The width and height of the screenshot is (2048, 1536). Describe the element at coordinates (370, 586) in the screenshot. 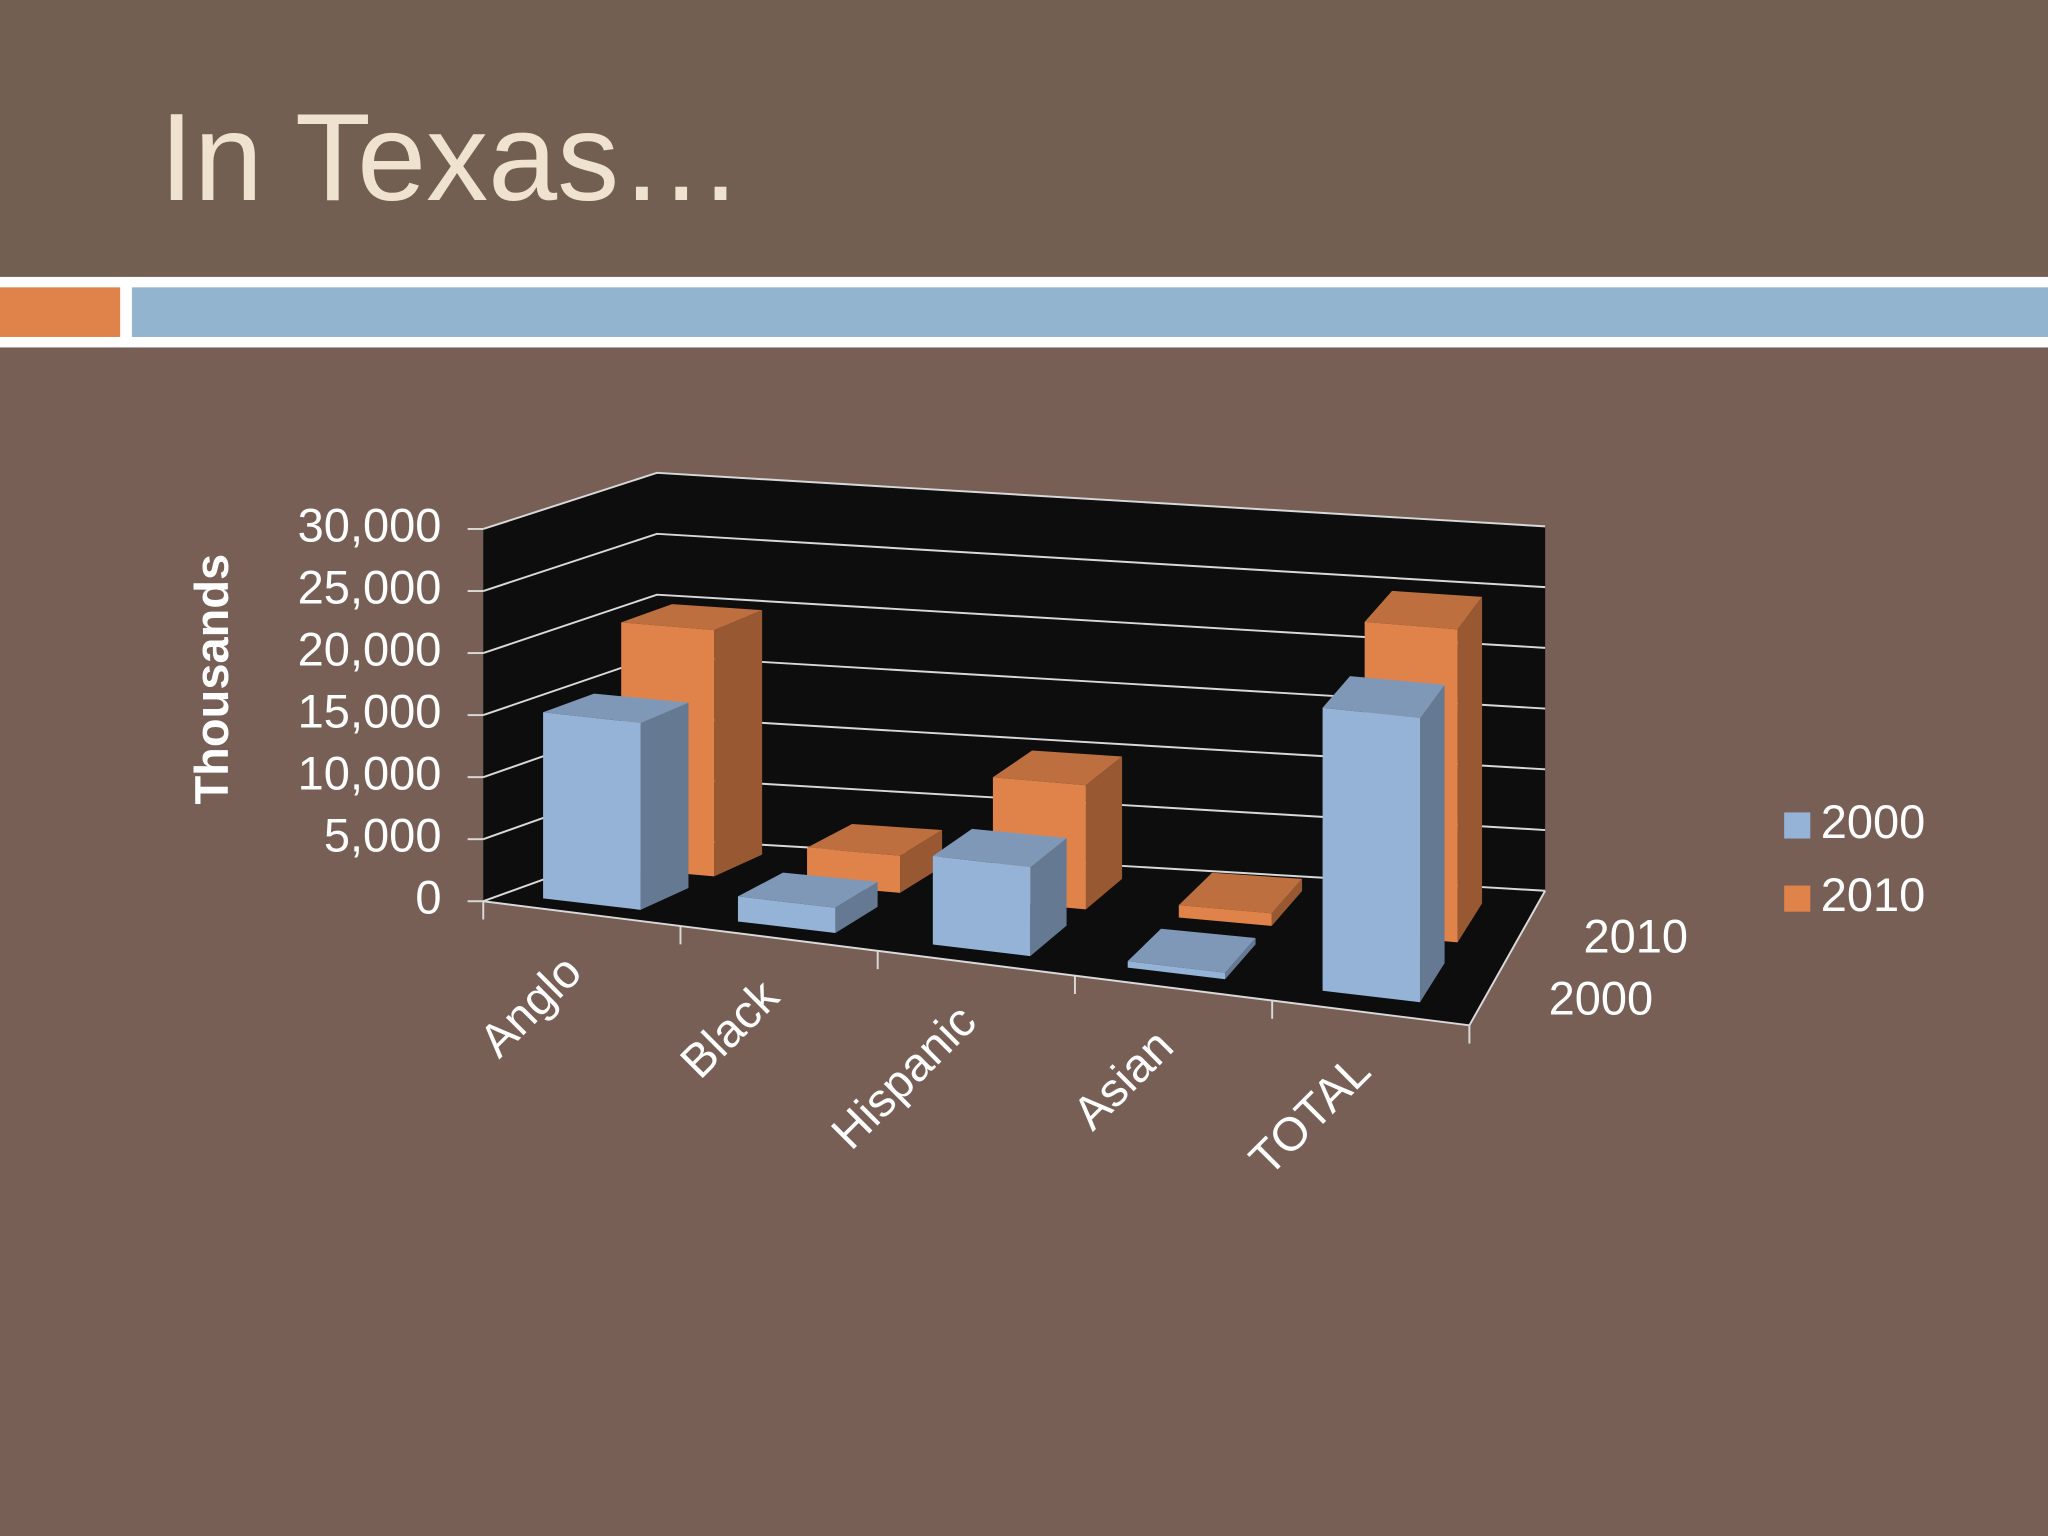

I see `y-tick-label: 25,000` at that location.